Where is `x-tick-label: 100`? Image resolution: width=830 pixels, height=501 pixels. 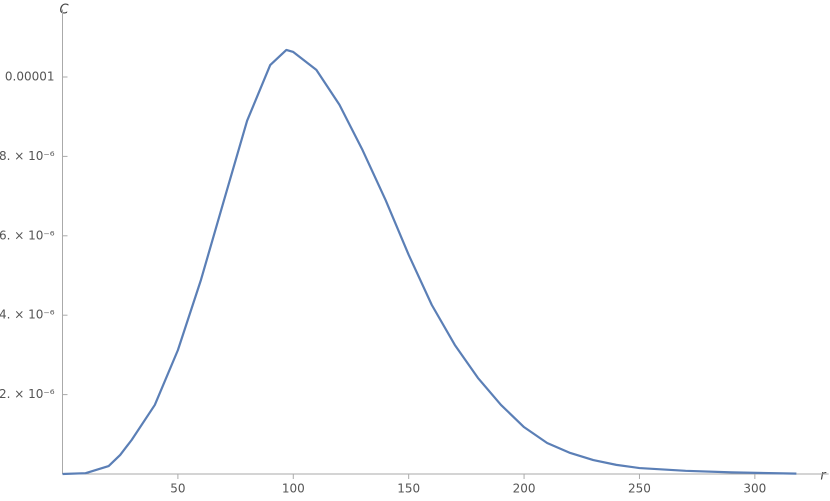
x-tick-label: 100 is located at coordinates (293, 489).